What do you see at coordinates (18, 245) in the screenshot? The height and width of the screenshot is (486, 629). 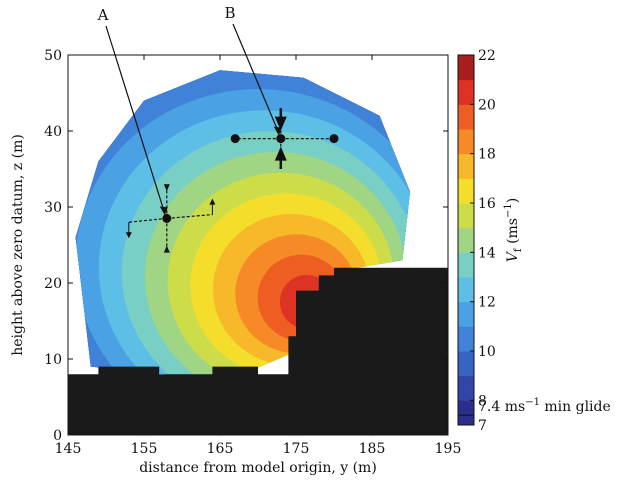 I see `y-axis-label: height above zero datum, z (m)` at bounding box center [18, 245].